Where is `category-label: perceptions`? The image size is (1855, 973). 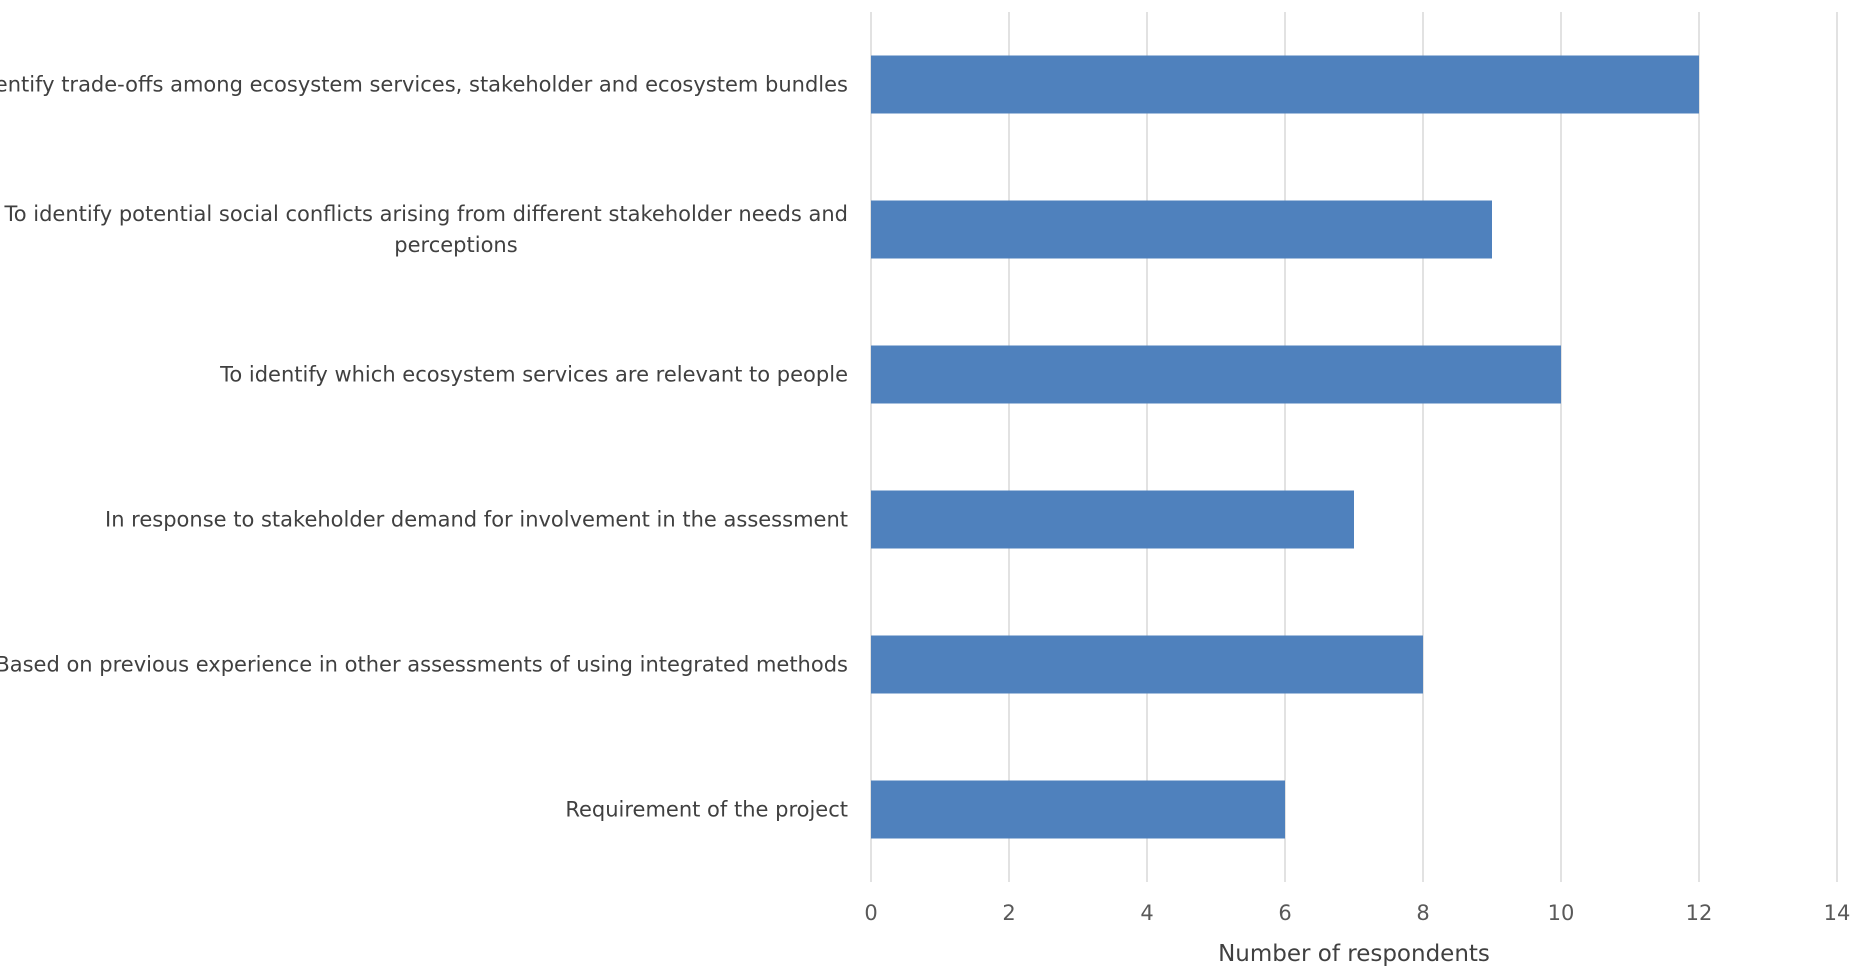 category-label: perceptions is located at coordinates (455, 245).